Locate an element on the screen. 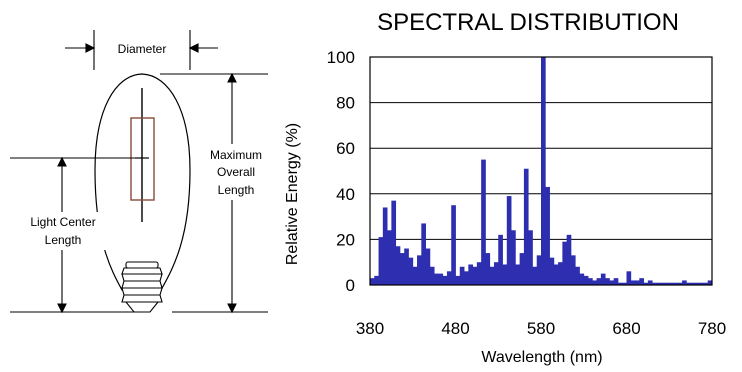  y-tick-40: 40 is located at coordinates (345, 194).